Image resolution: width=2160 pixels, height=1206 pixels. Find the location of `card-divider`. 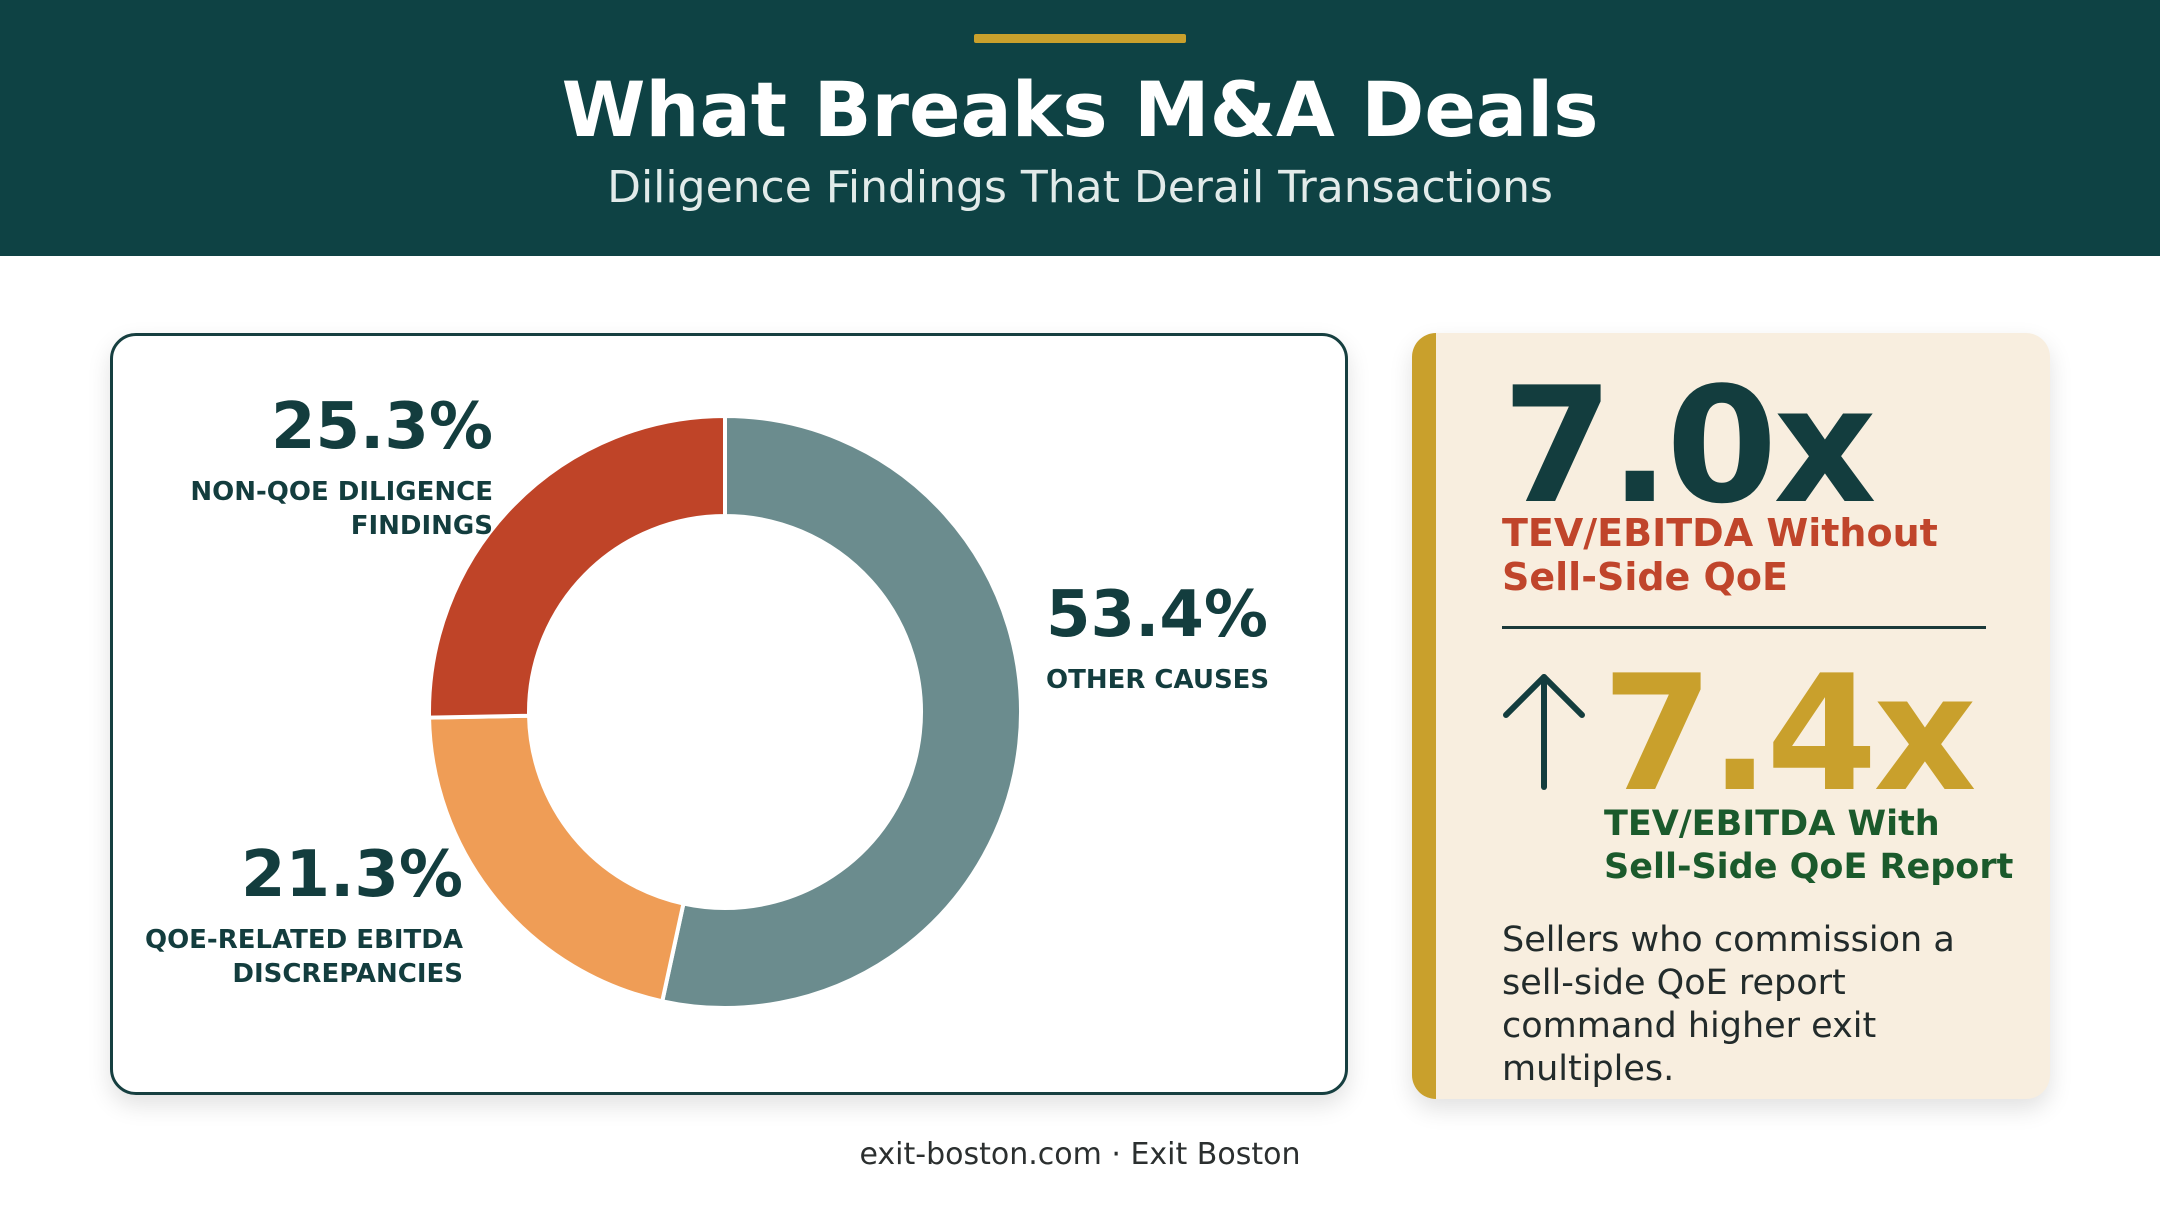

card-divider is located at coordinates (1744, 627).